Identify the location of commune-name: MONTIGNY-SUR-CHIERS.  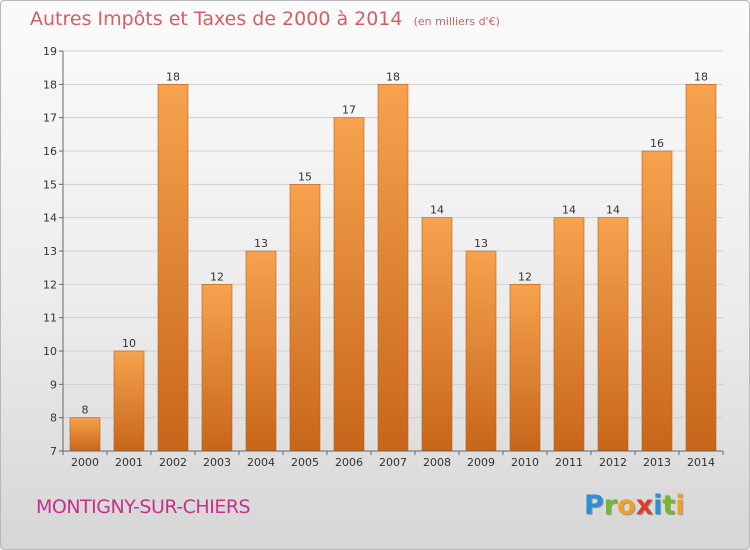
(143, 507).